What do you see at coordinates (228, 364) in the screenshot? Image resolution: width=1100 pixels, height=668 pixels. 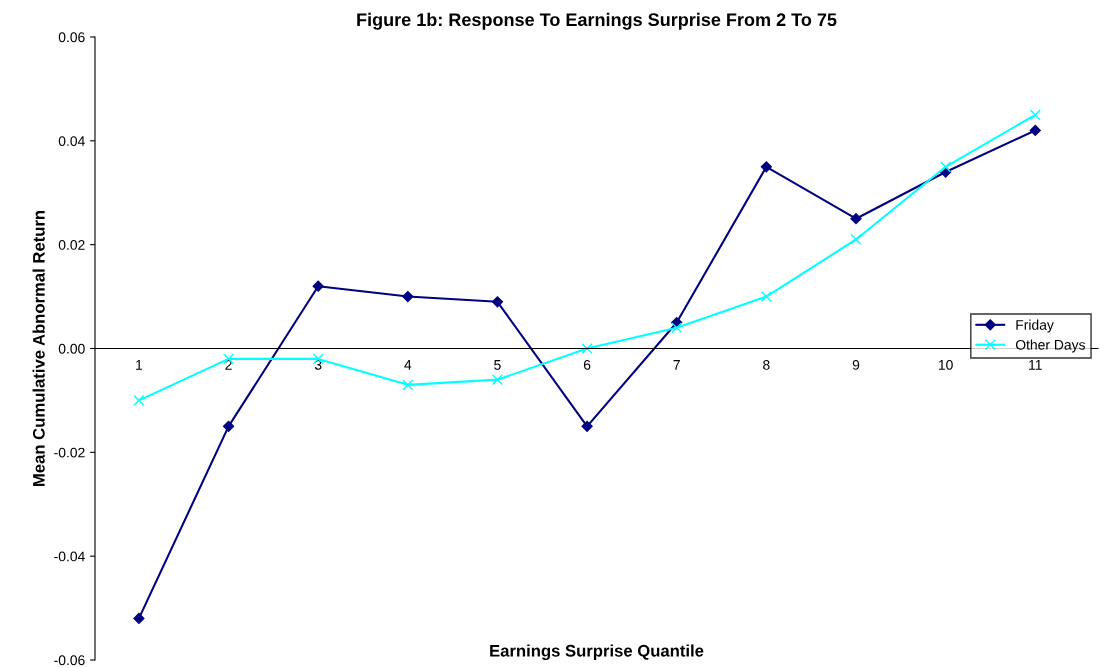 I see `x-tick-label: 2` at bounding box center [228, 364].